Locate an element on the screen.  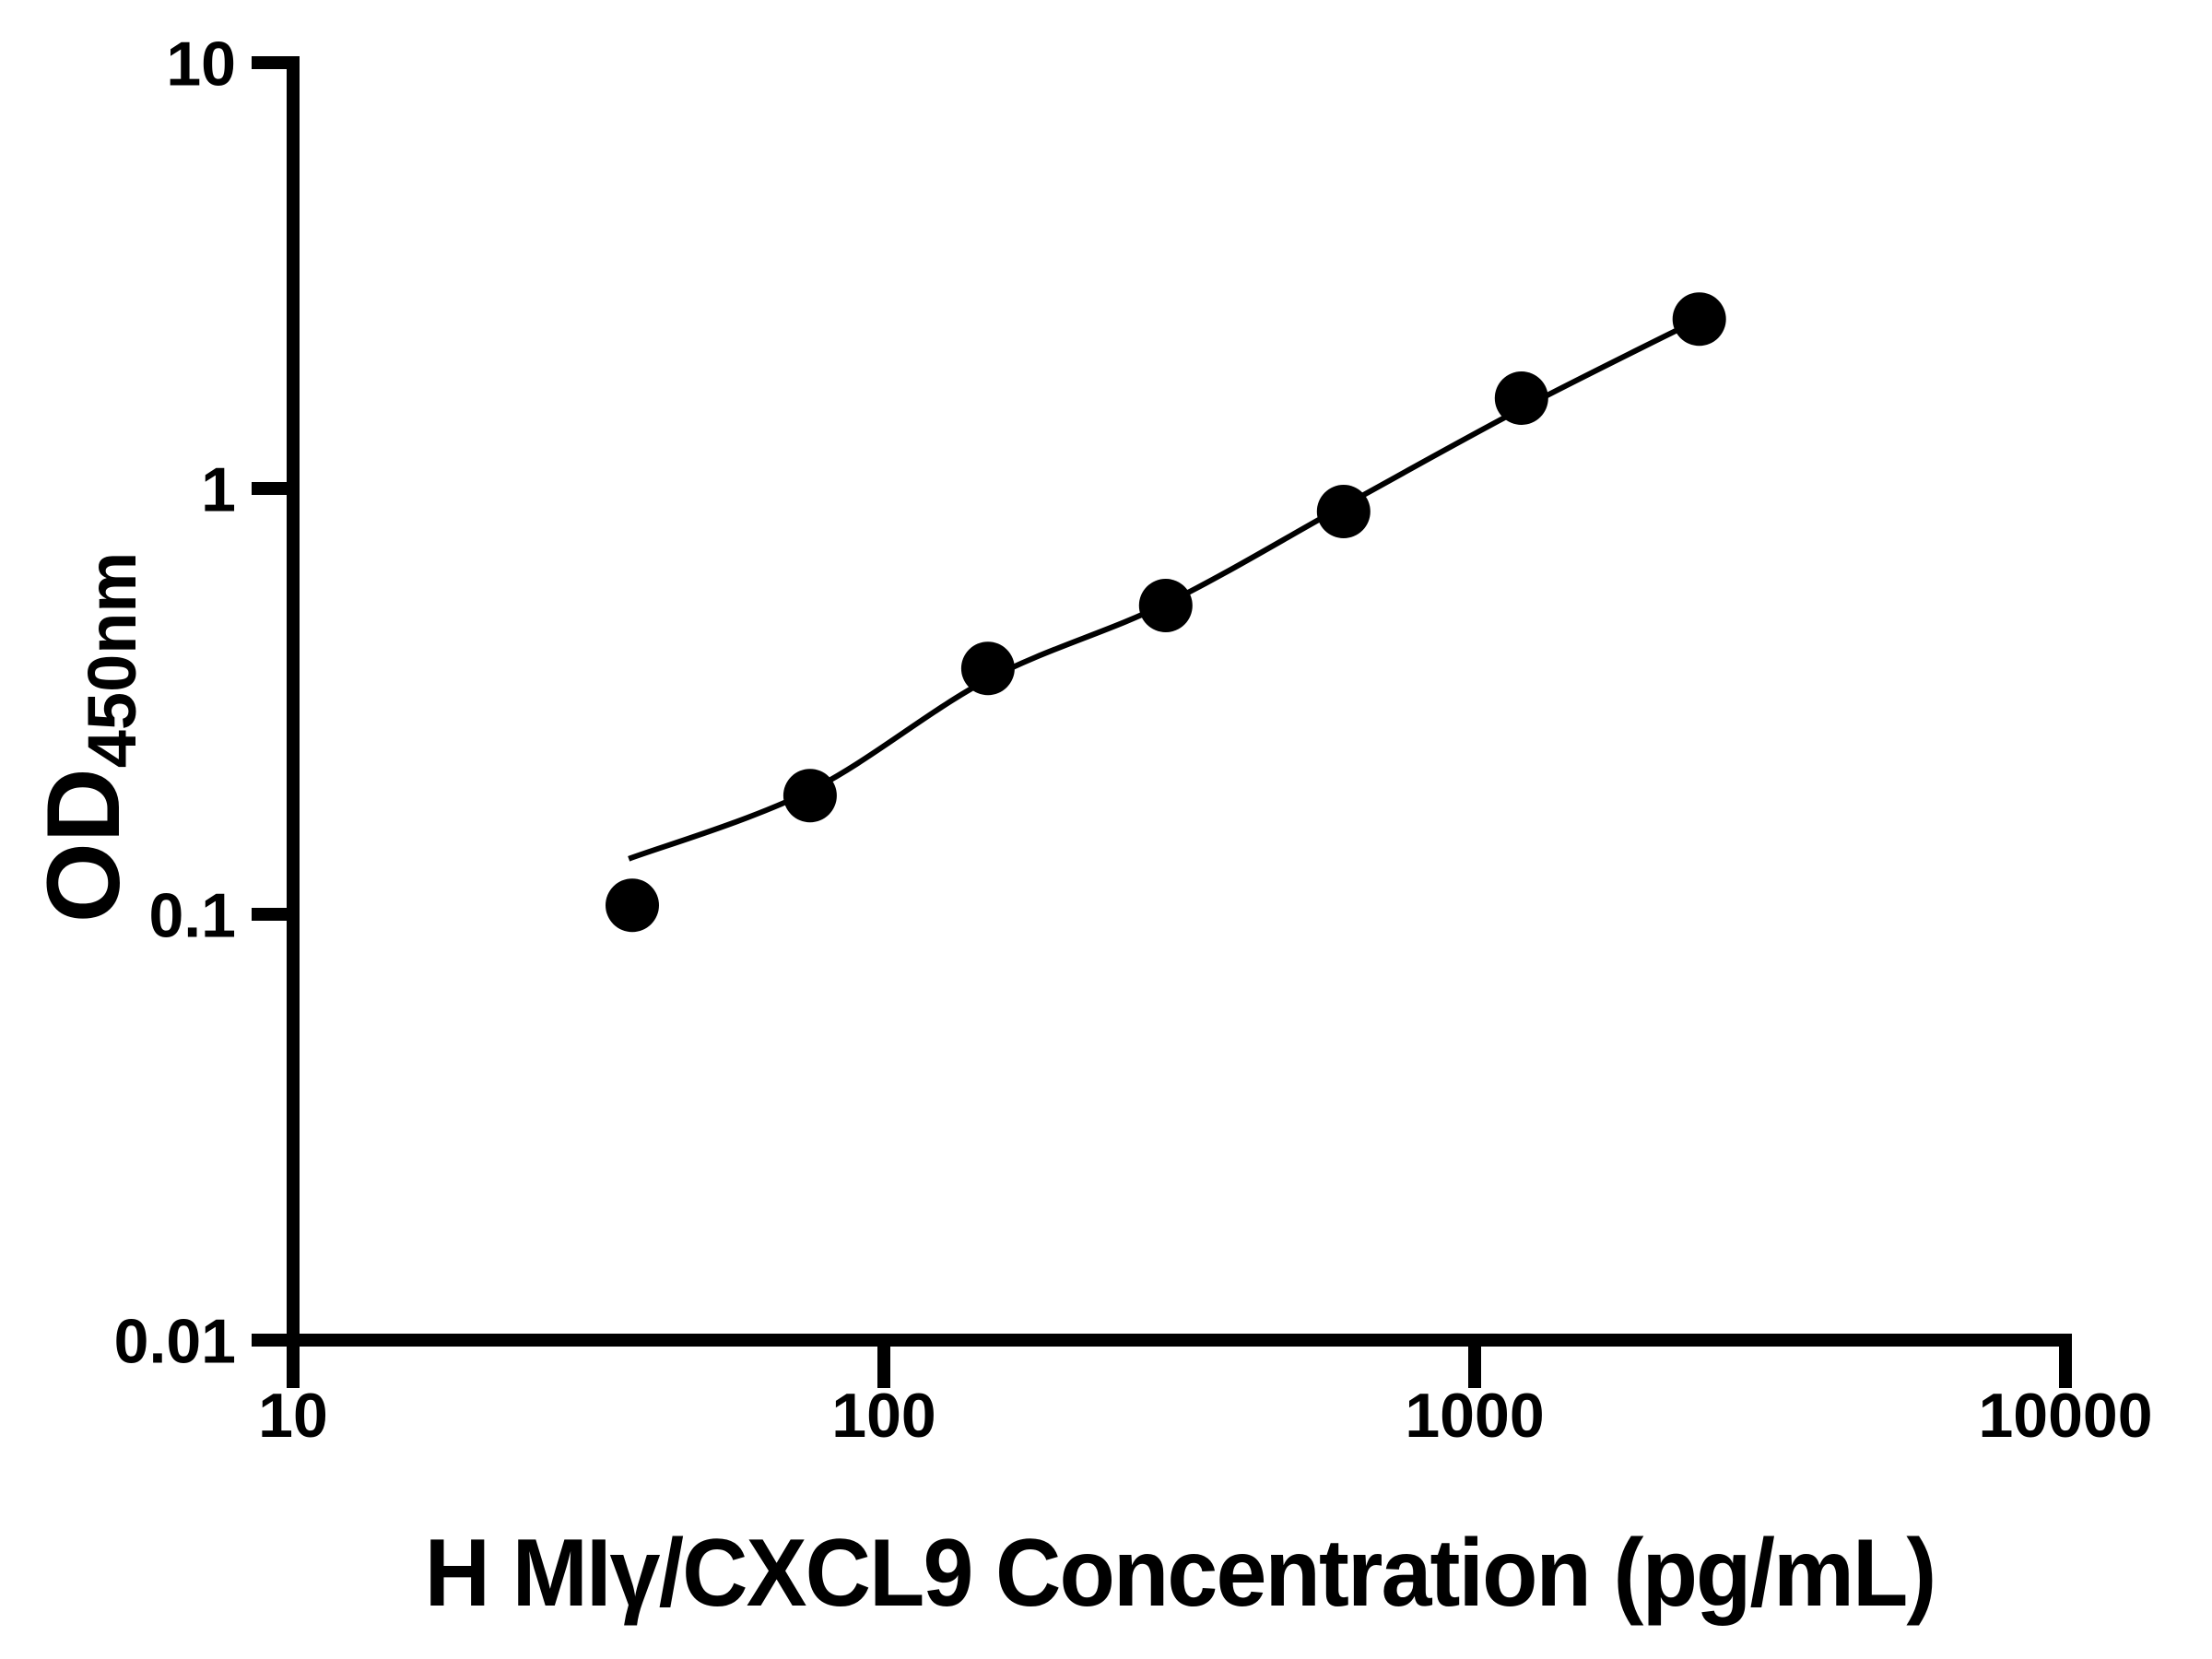
y-axis-title-subscript: 450nm is located at coordinates (112, 660).